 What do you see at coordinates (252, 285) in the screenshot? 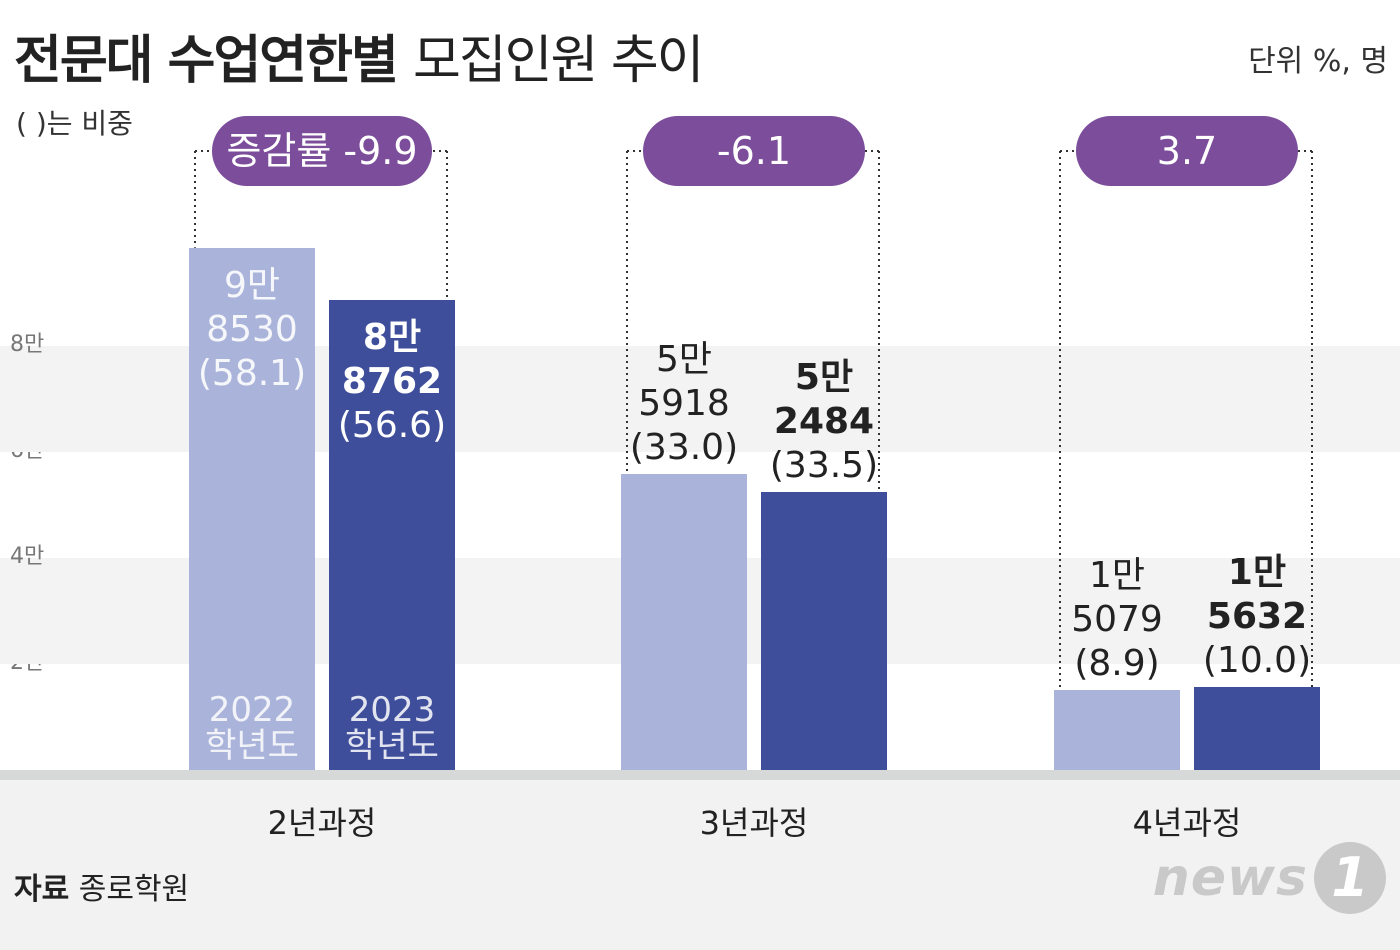
I see `value-label-line: 9만` at bounding box center [252, 285].